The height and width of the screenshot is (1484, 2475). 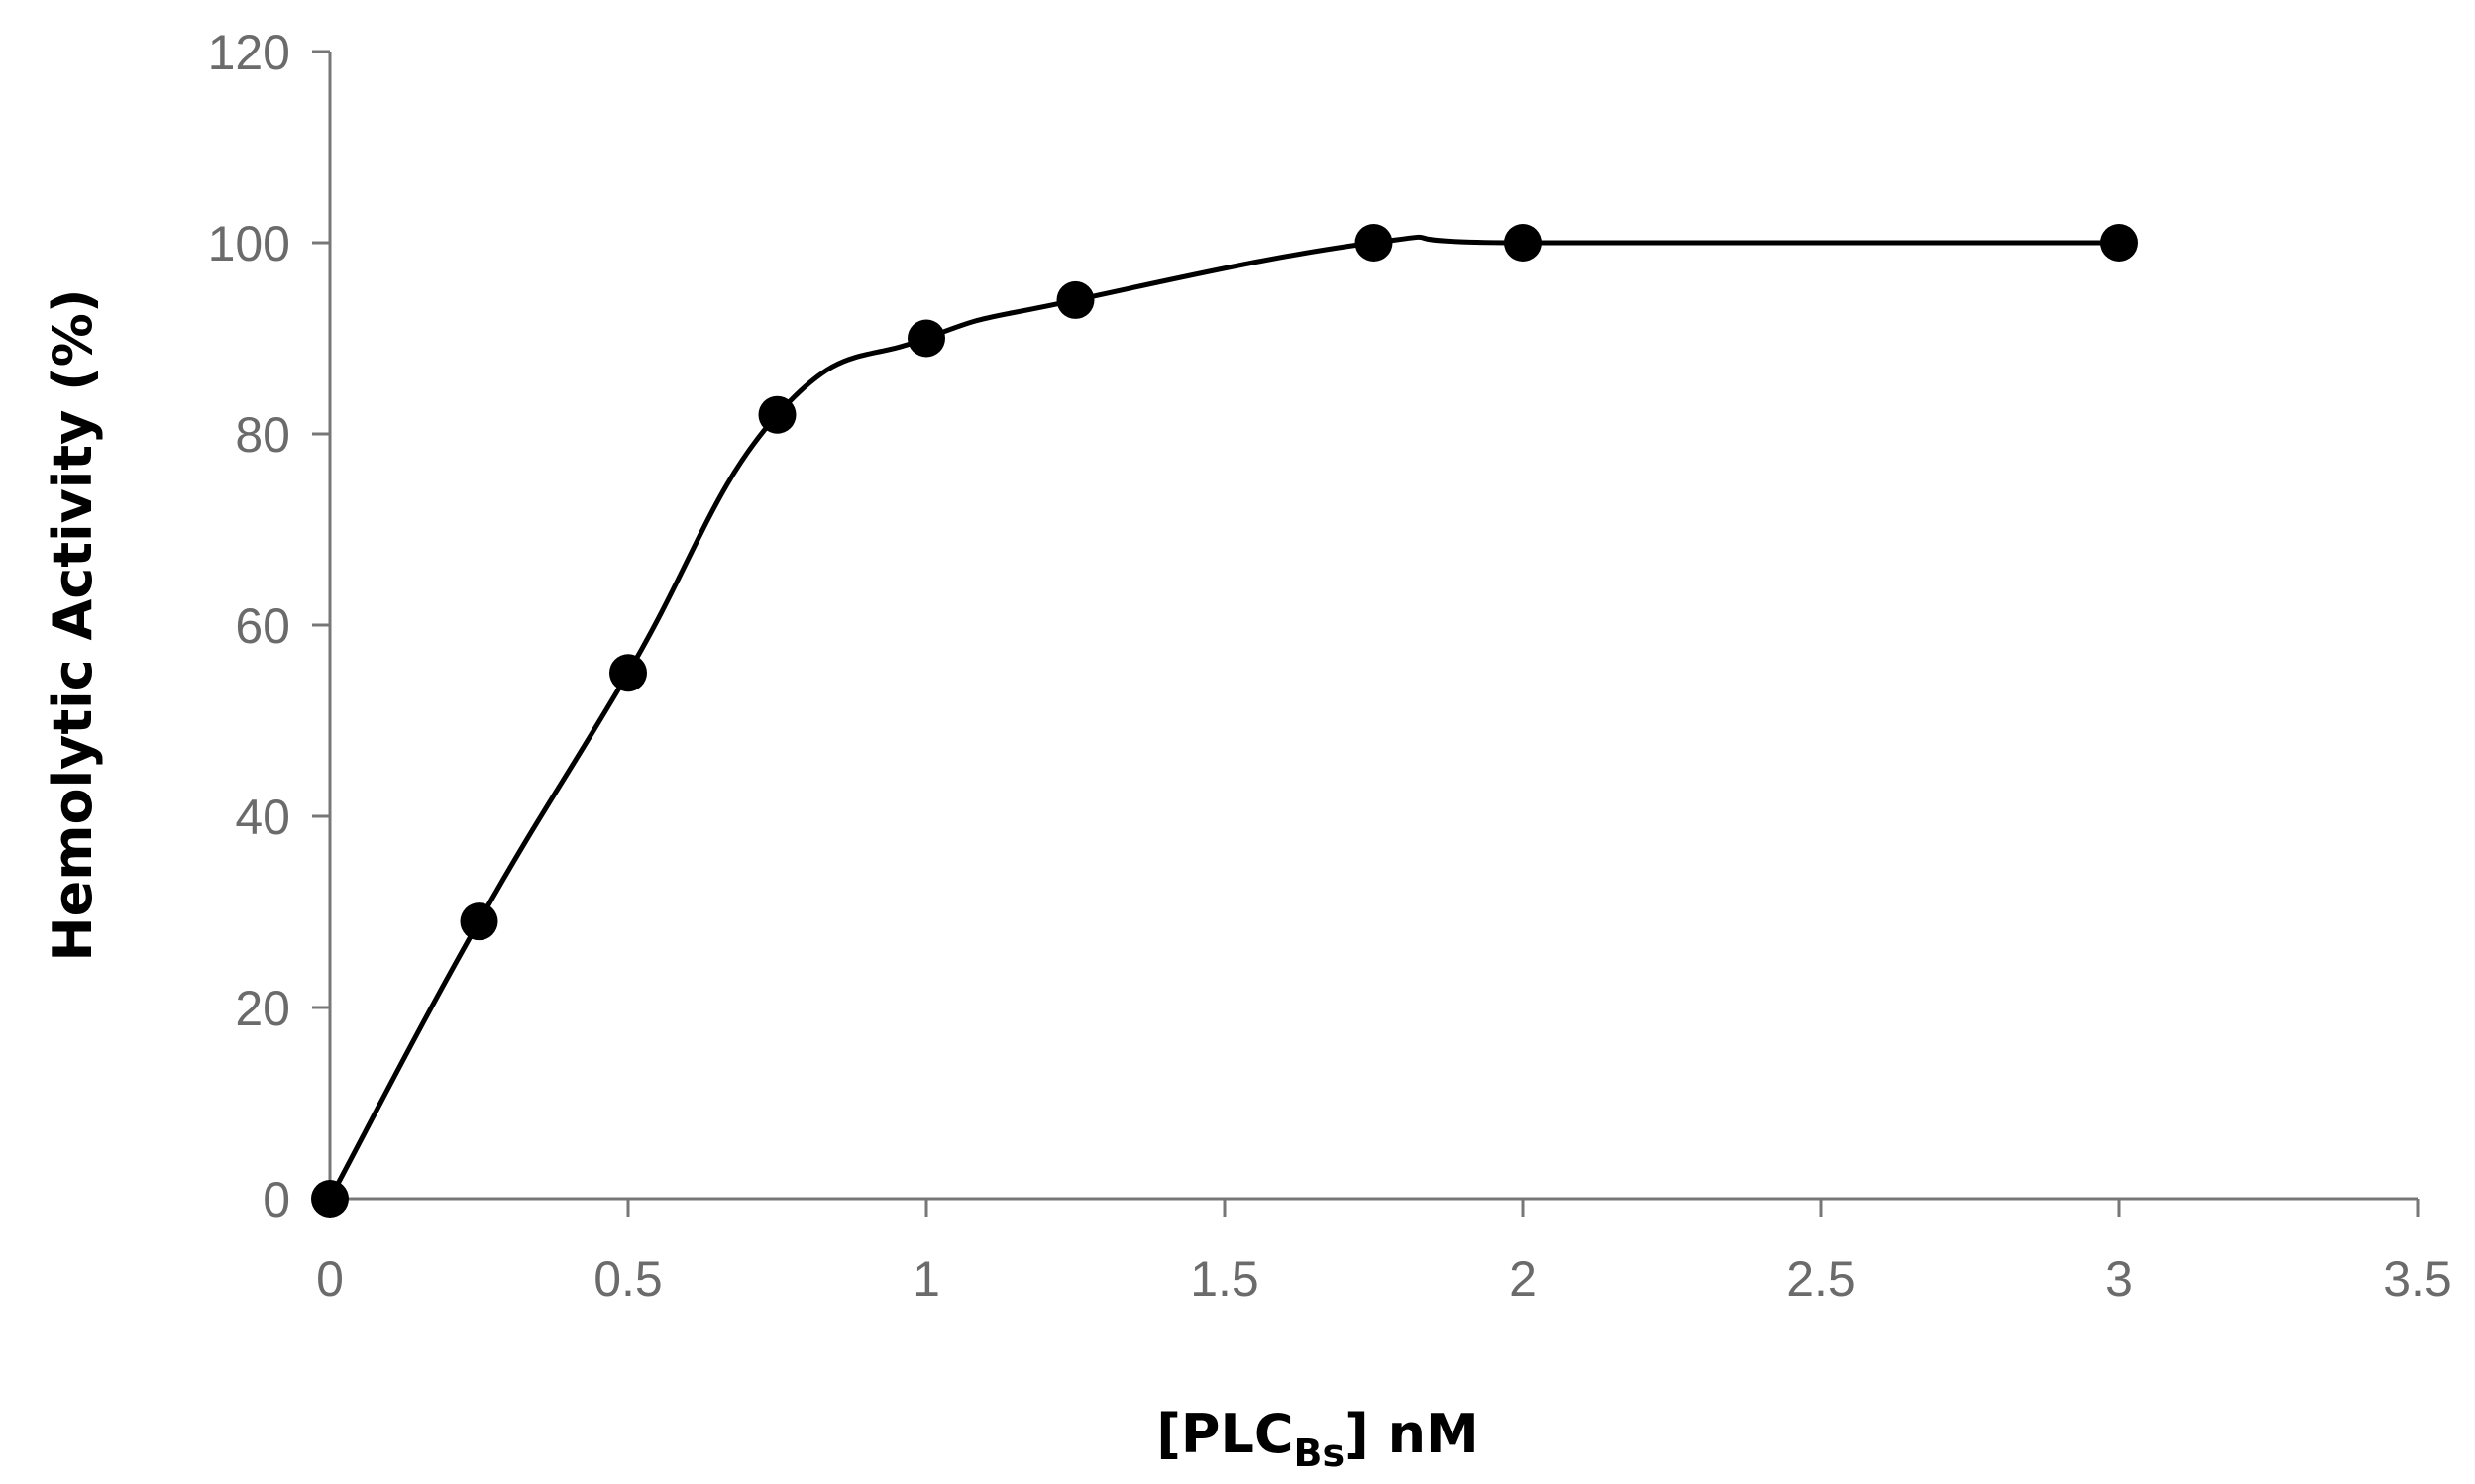 What do you see at coordinates (249, 244) in the screenshot?
I see `y-tick-label: 100` at bounding box center [249, 244].